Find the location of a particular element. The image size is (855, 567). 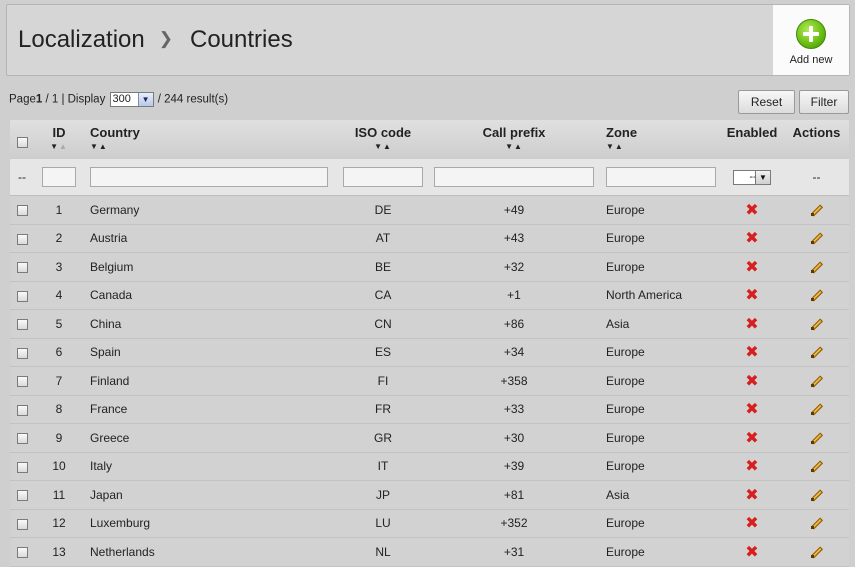

cell-prefix: +86 is located at coordinates (514, 324).